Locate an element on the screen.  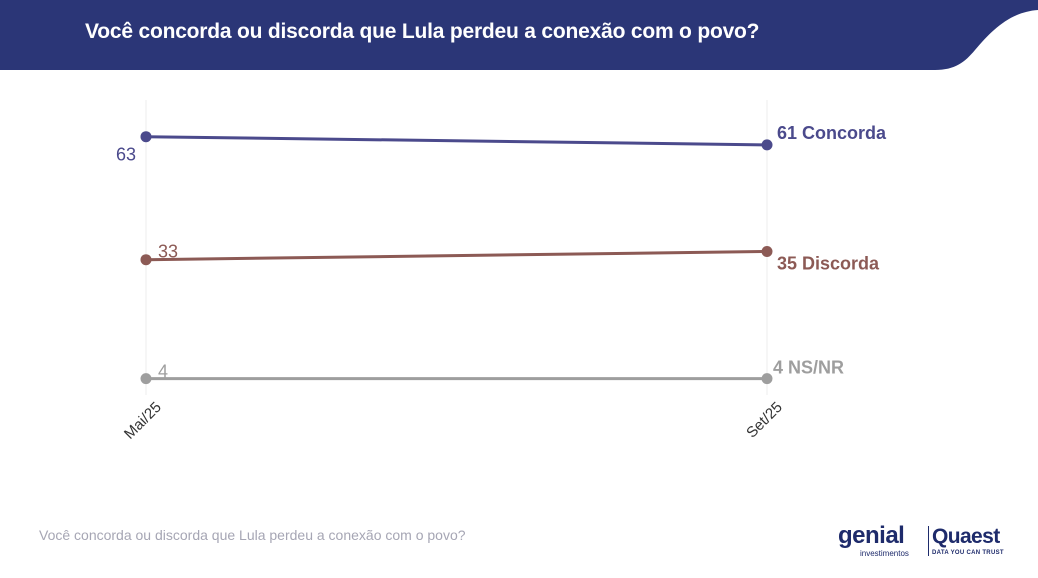
x-tick-label: Set/25 is located at coordinates (764, 420).